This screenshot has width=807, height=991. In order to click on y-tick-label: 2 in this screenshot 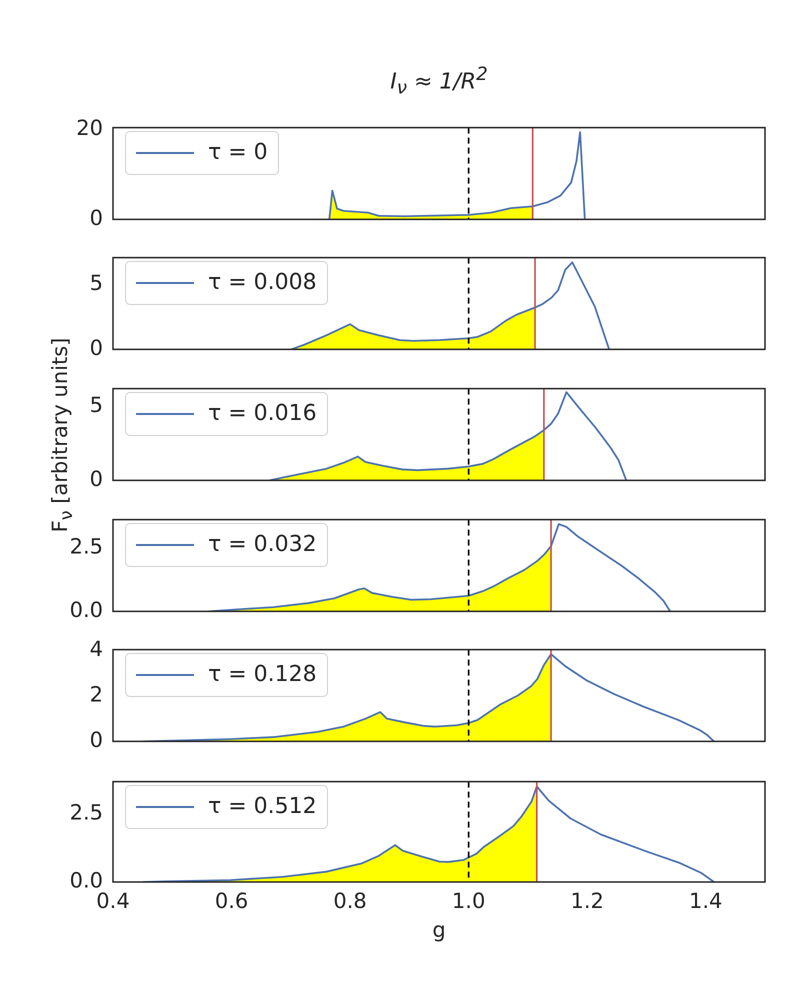, I will do `click(96, 694)`.